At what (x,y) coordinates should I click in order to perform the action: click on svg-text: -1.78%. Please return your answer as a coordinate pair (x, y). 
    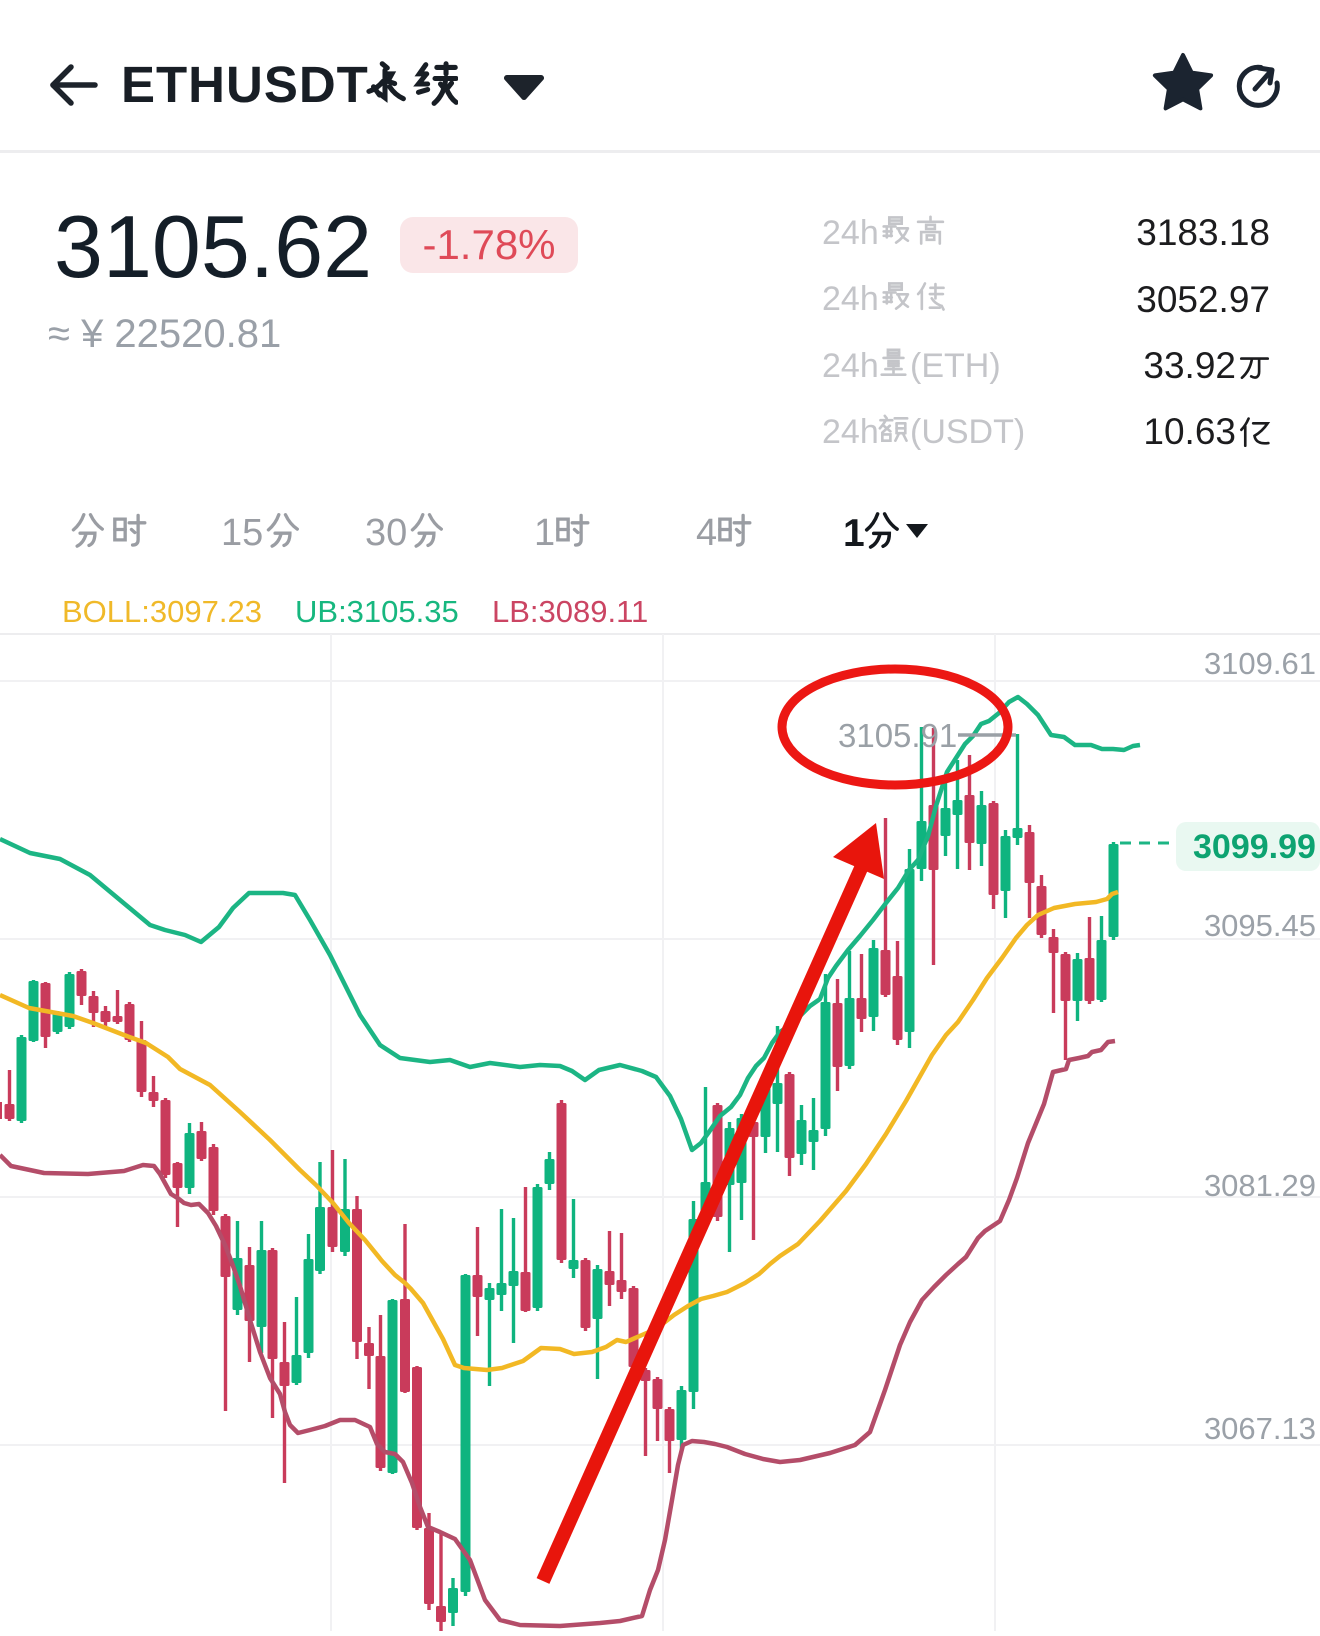
    Looking at the image, I should click on (488, 244).